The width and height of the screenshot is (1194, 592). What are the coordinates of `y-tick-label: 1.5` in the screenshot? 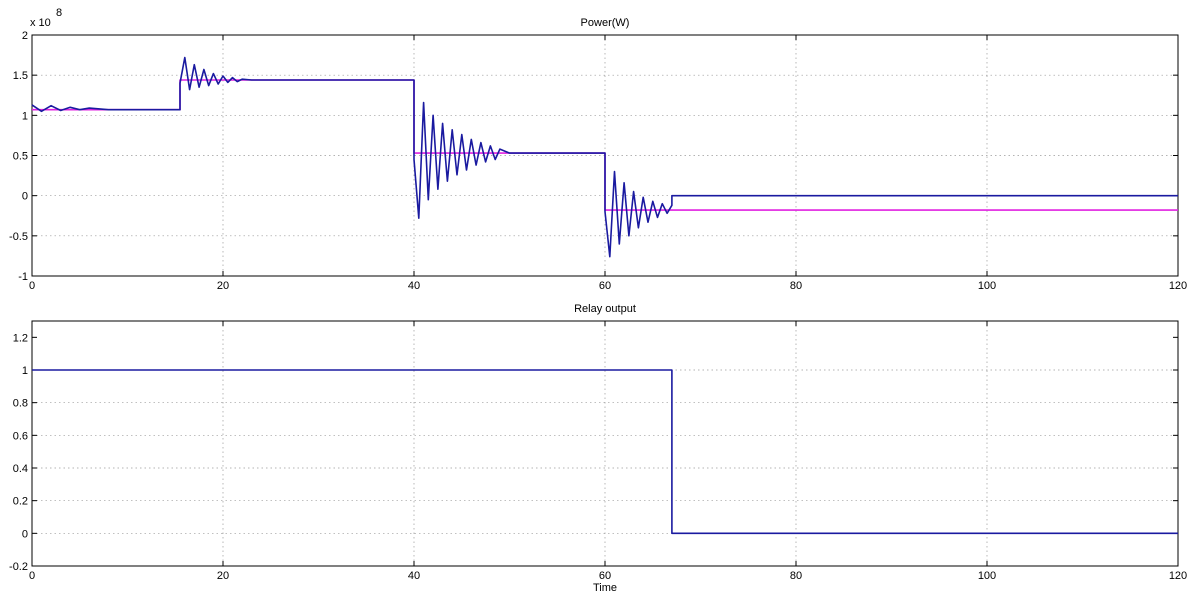 It's located at (20, 76).